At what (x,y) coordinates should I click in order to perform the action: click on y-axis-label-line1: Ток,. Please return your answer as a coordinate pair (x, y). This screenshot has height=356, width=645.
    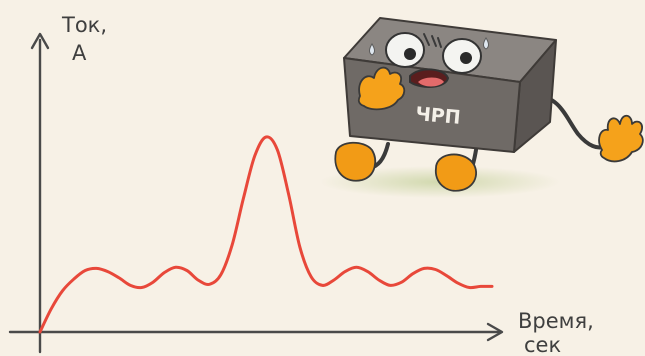
    Looking at the image, I should click on (84, 25).